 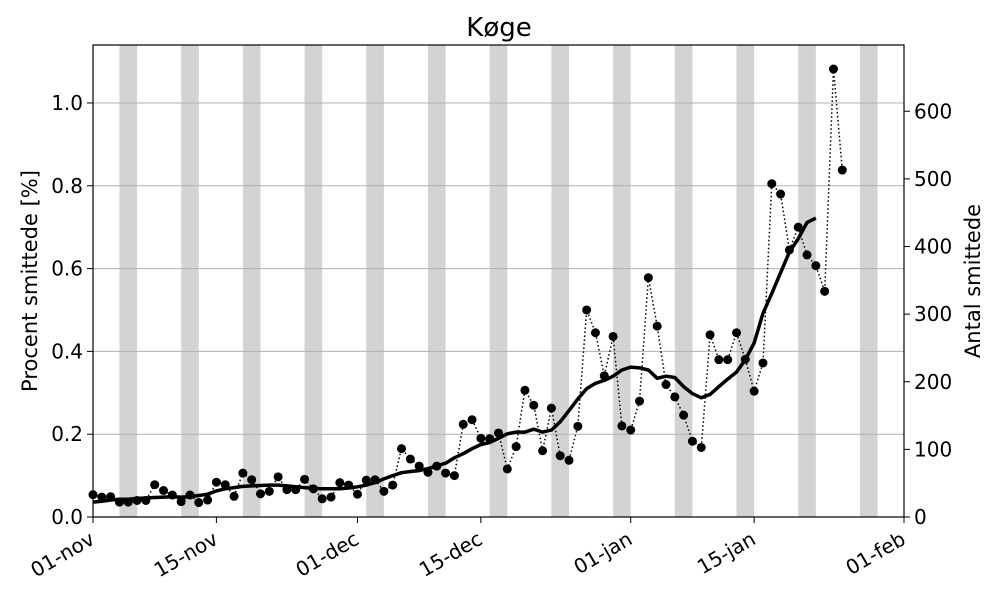 What do you see at coordinates (67, 434) in the screenshot?
I see `y-tick-left-label: 0.2` at bounding box center [67, 434].